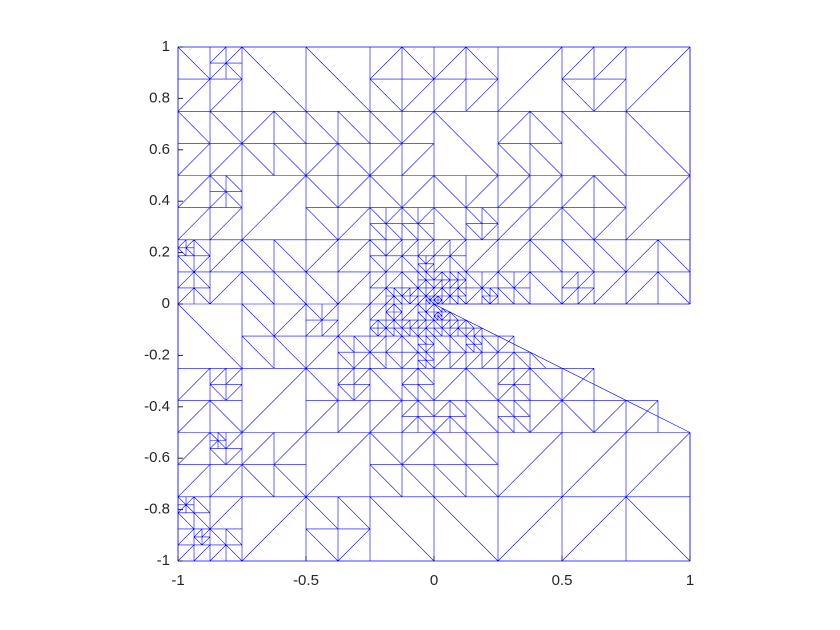  I want to click on y-tick-label: -0.8, so click(157, 509).